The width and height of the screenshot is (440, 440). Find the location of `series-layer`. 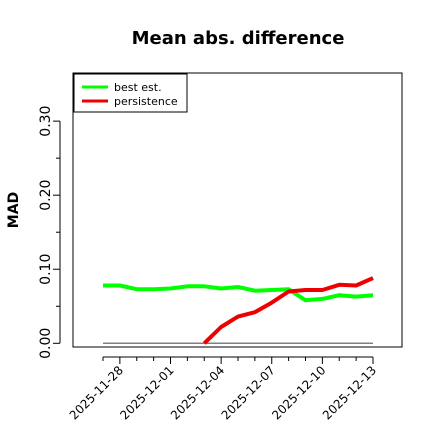

series-layer is located at coordinates (238, 310).